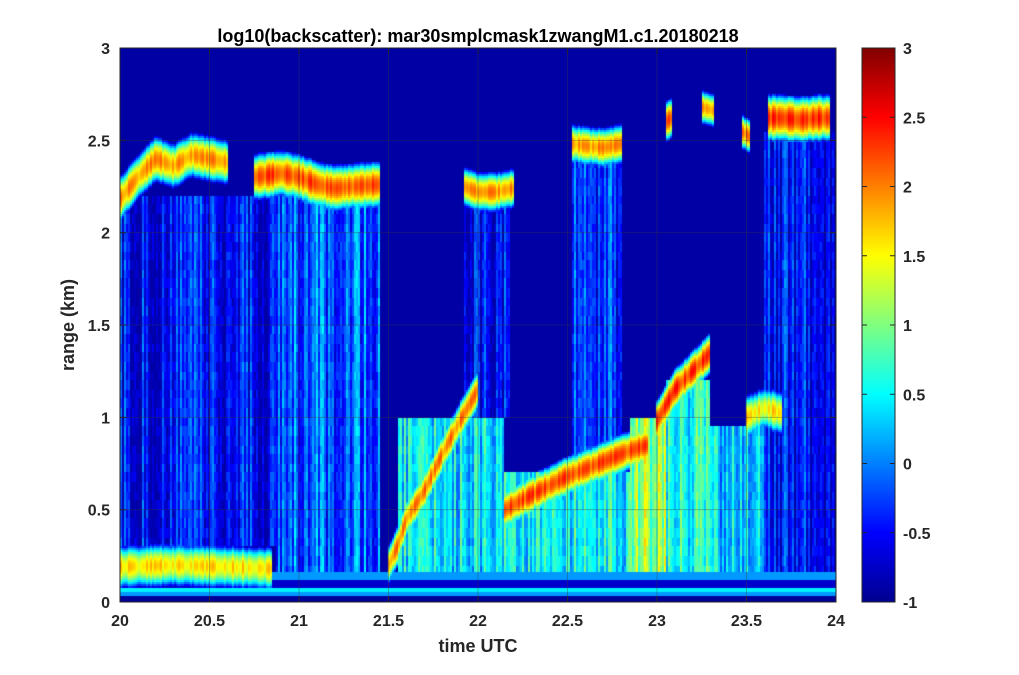  I want to click on x-tick-label: 23.5, so click(746, 621).